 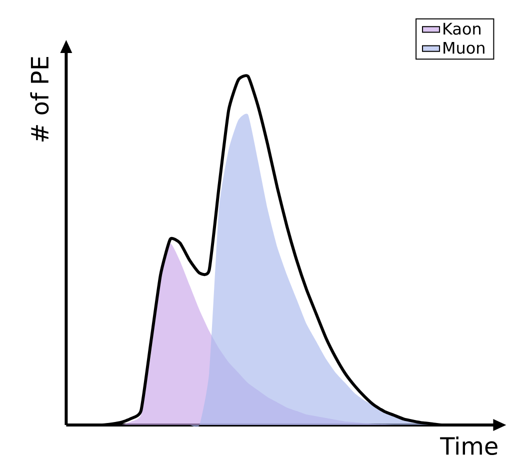 I want to click on x-axis-title: Time, so click(x=469, y=445).